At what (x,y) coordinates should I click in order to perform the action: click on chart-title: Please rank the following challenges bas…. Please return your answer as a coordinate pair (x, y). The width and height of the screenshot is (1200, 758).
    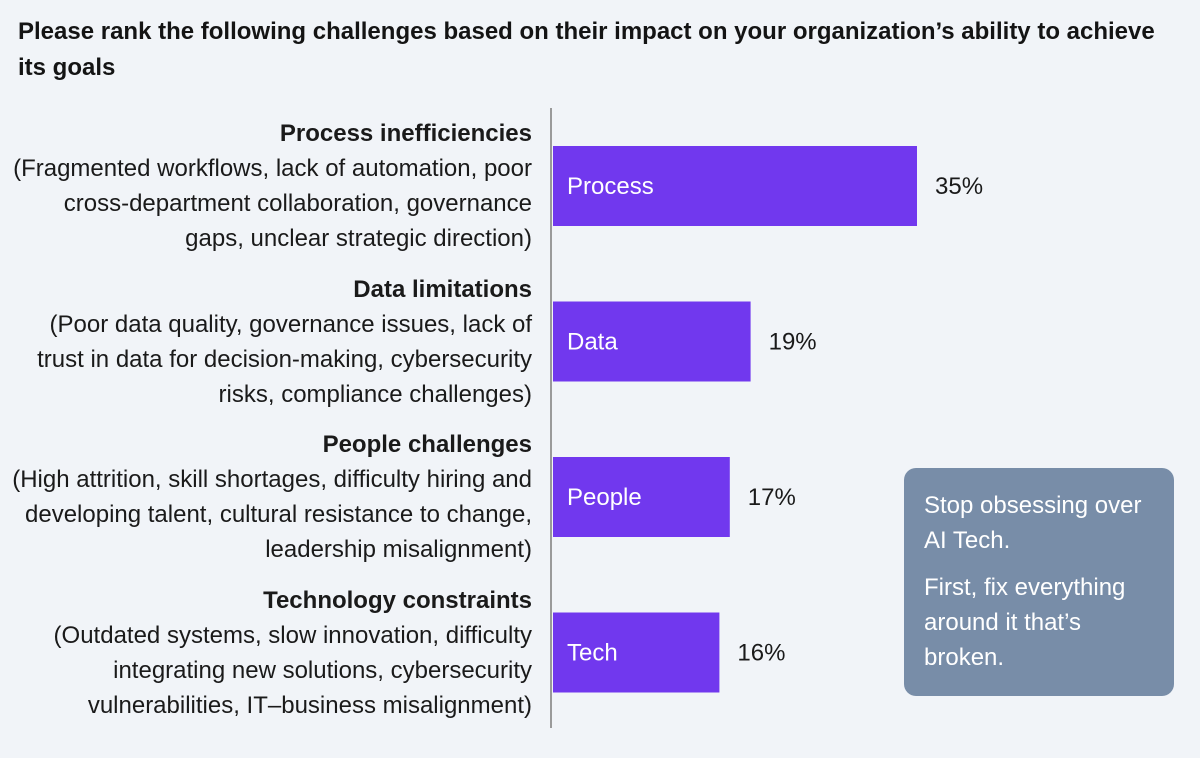
    Looking at the image, I should click on (586, 49).